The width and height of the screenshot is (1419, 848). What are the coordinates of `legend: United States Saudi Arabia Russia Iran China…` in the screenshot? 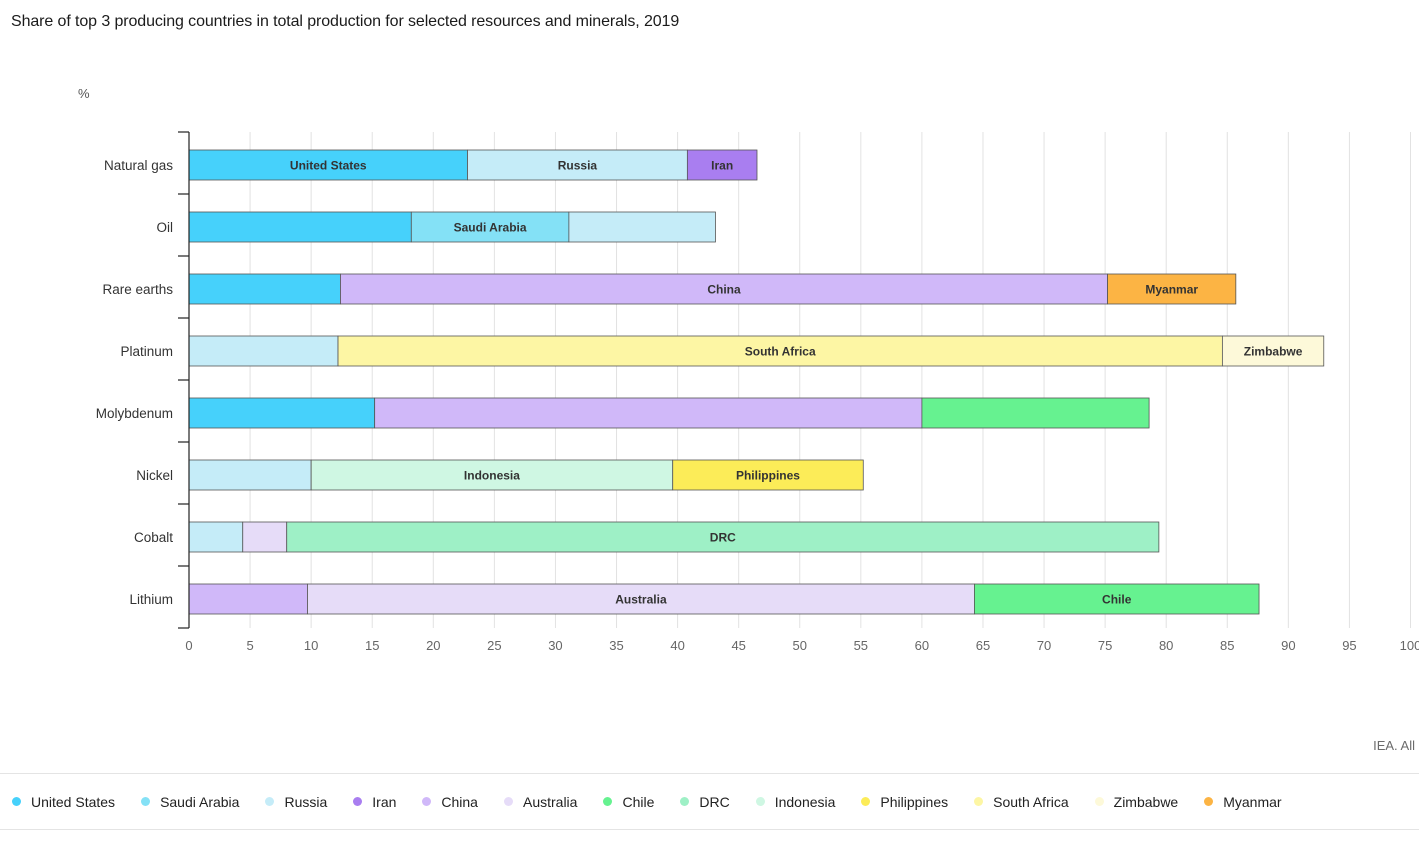 It's located at (709, 801).